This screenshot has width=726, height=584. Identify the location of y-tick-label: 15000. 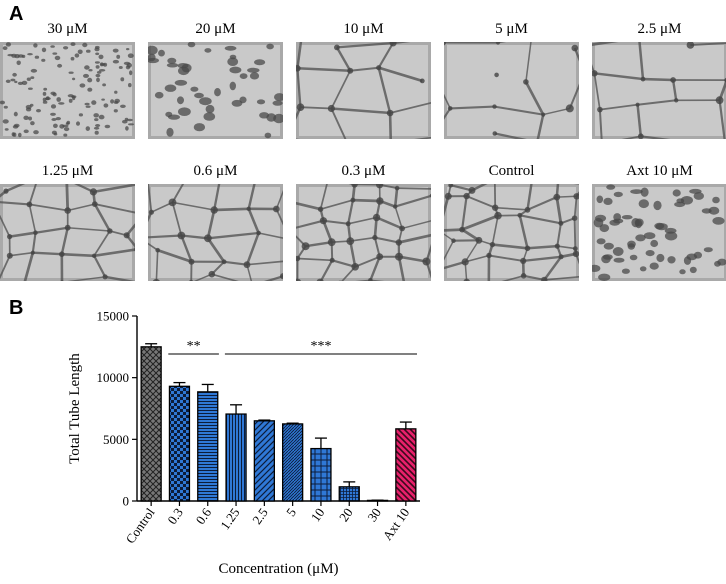
(113, 316).